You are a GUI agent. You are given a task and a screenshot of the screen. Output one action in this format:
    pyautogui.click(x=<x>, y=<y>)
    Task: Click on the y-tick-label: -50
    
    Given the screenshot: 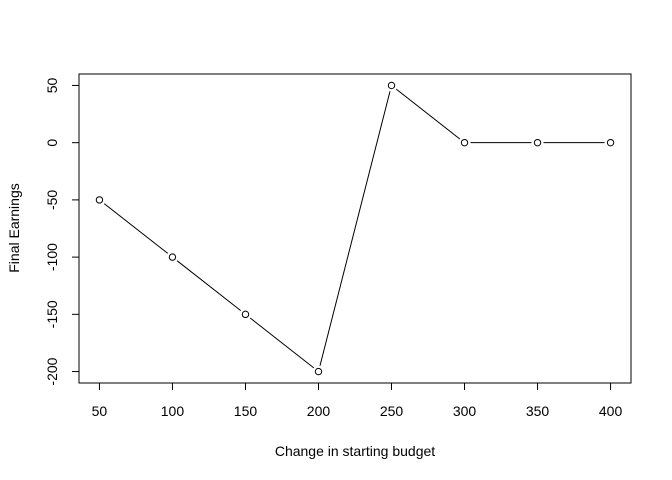 What is the action you would take?
    pyautogui.click(x=52, y=200)
    